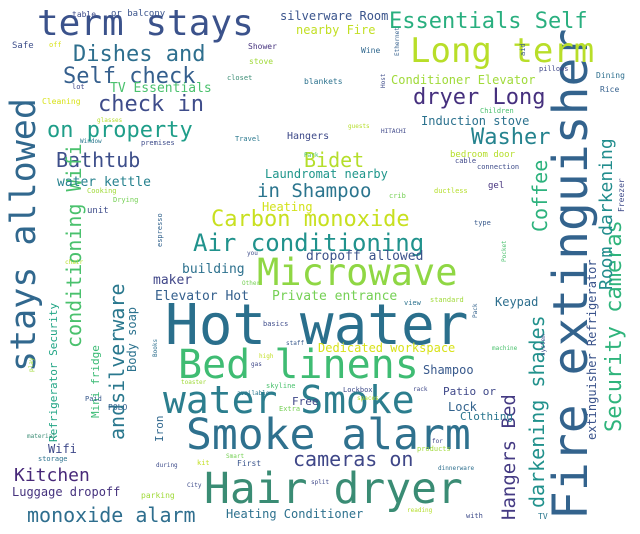 The width and height of the screenshot is (640, 534). What do you see at coordinates (102, 191) in the screenshot?
I see `word-cooking: Cooking` at bounding box center [102, 191].